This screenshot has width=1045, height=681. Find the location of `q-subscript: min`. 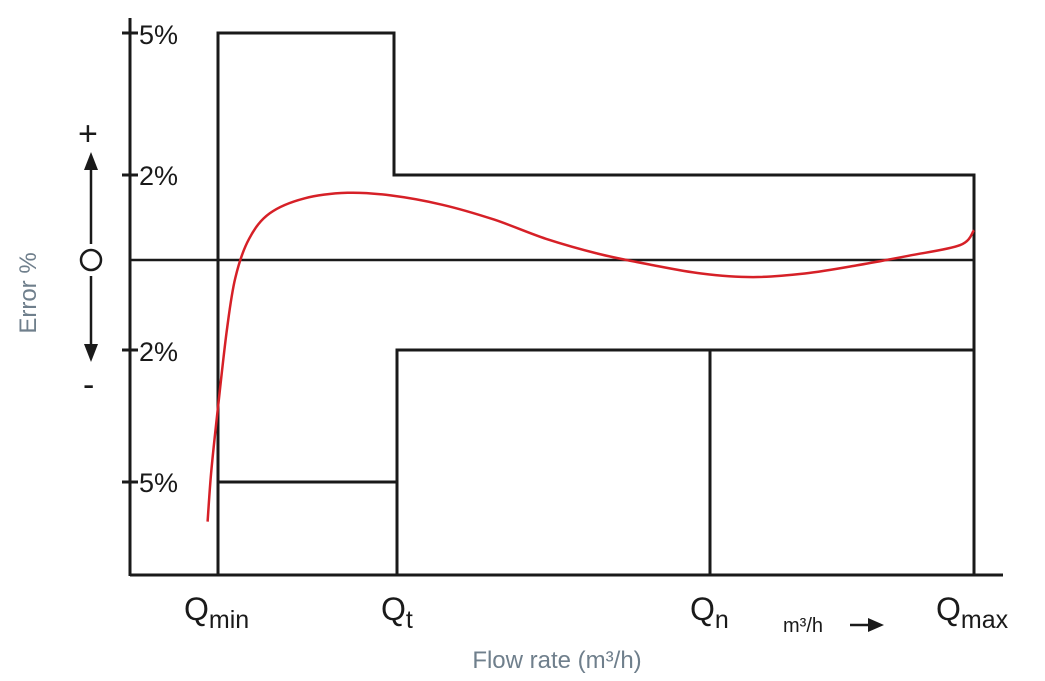

q-subscript: min is located at coordinates (229, 620).